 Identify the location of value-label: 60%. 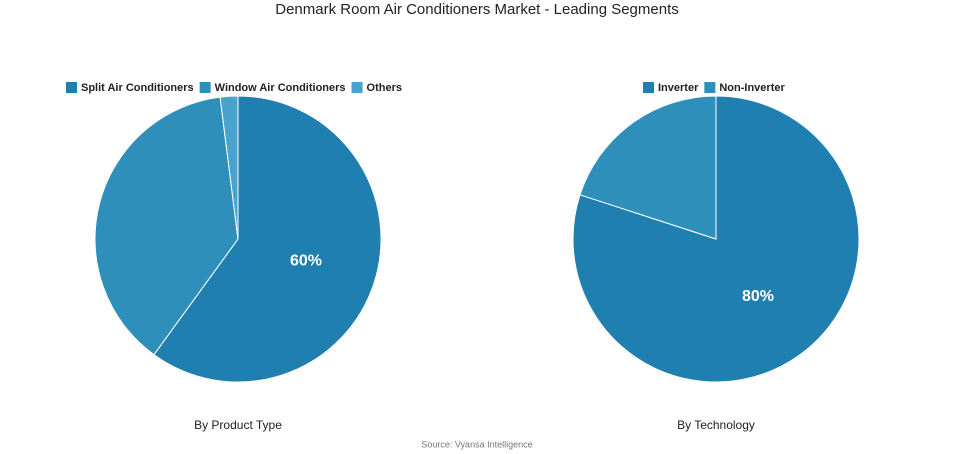
(306, 260).